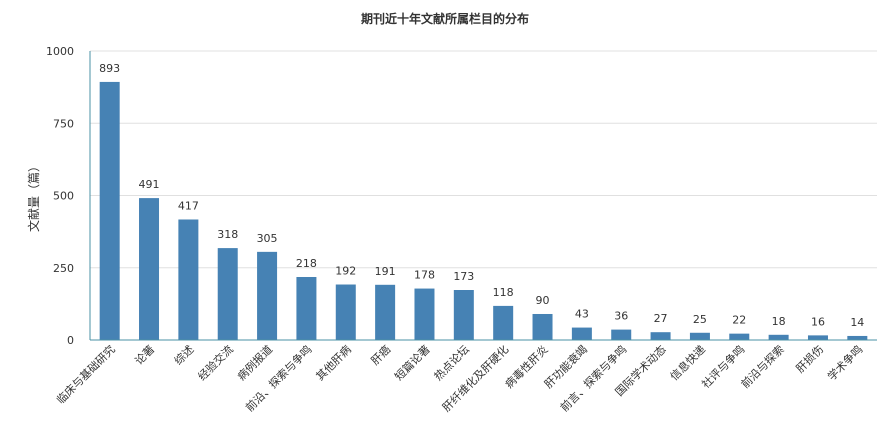  What do you see at coordinates (278, 378) in the screenshot?
I see `category-label: 前沿、探索与争鸣` at bounding box center [278, 378].